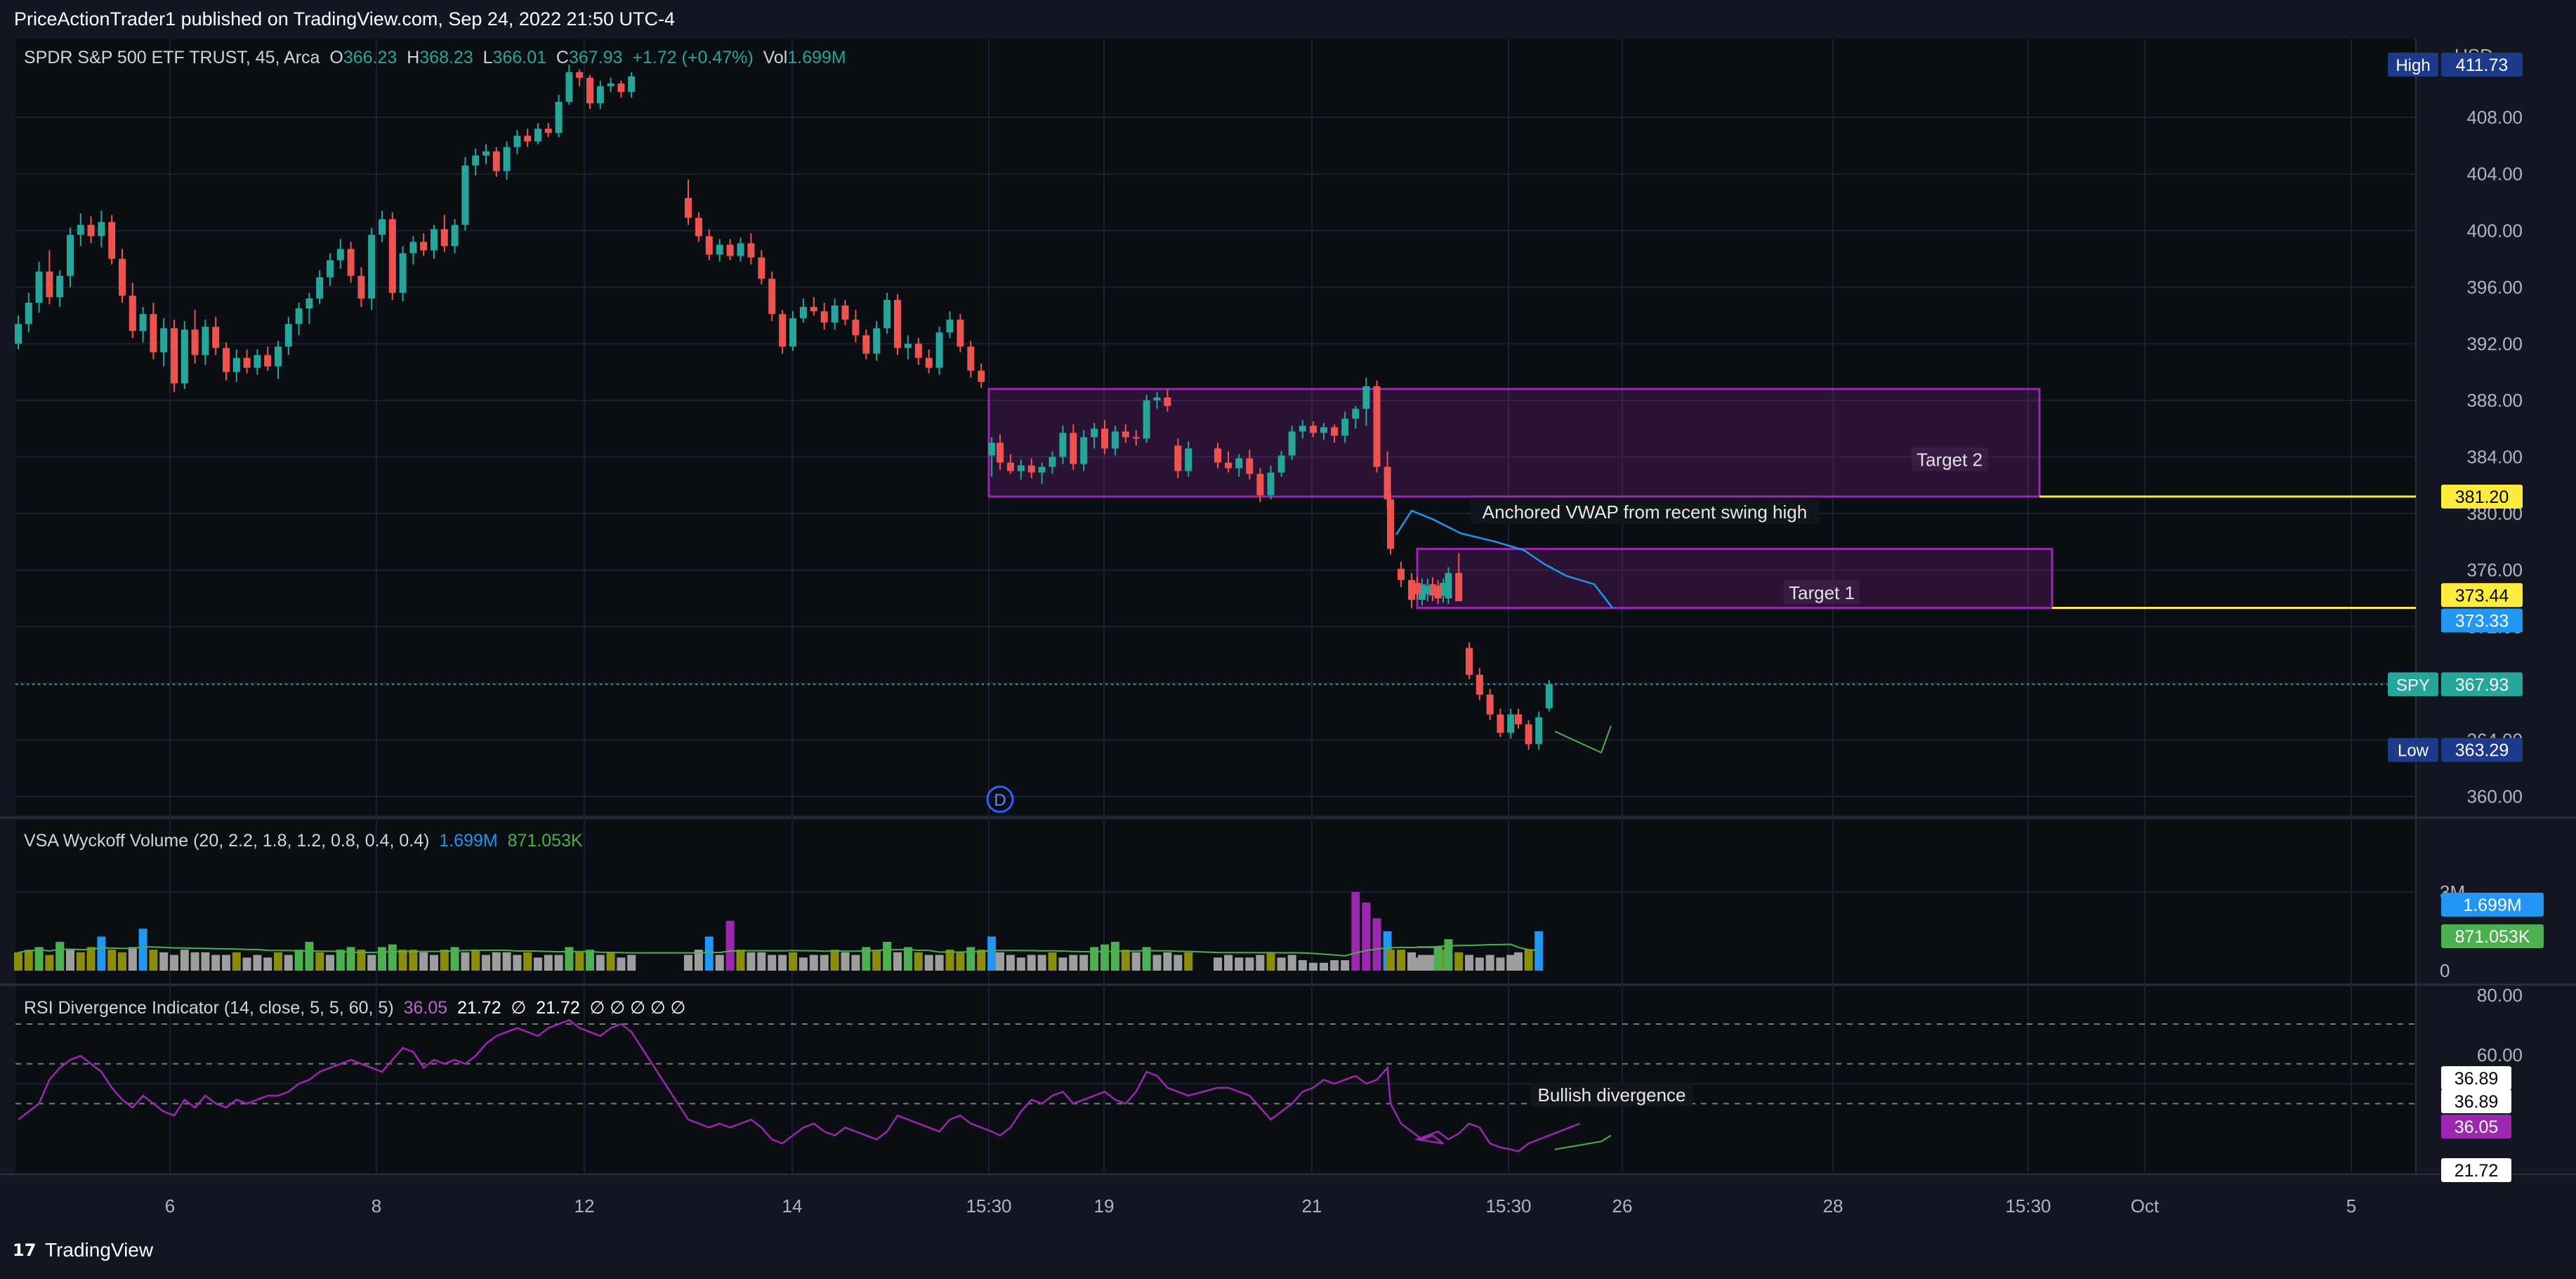  Describe the element at coordinates (2500, 1054) in the screenshot. I see `rsi-tick-label: 60.00` at that location.